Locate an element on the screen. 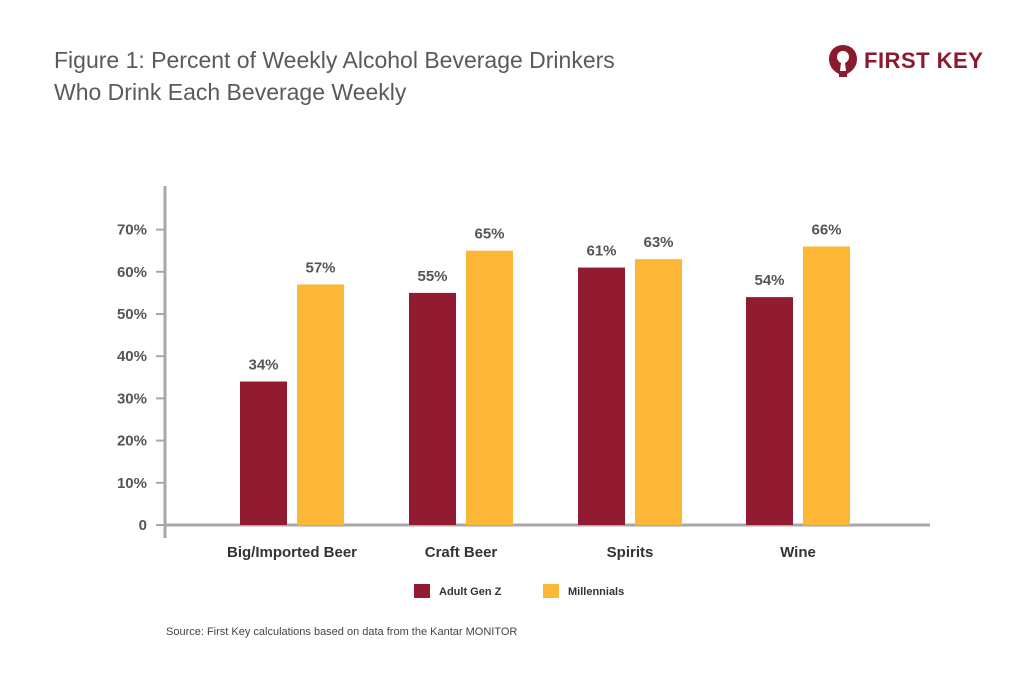 The width and height of the screenshot is (1024, 679). data-label: 34% is located at coordinates (263, 365).